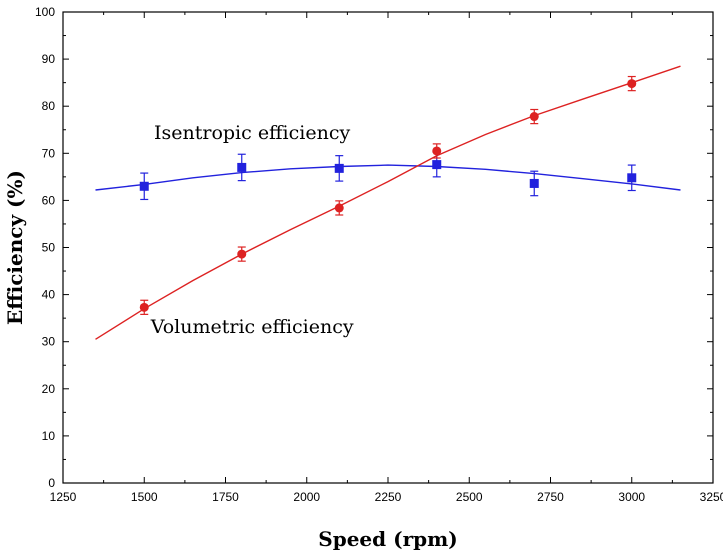 This screenshot has width=723, height=554. Describe the element at coordinates (45, 12) in the screenshot. I see `y-tick-label: 100` at that location.